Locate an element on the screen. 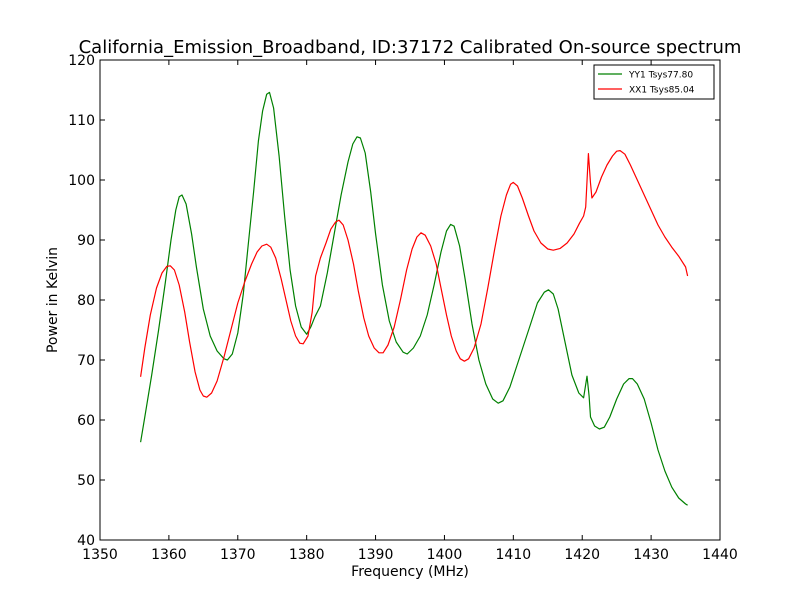 This screenshot has width=800, height=604. y-axis-label: Power in Kelvin is located at coordinates (53, 300).